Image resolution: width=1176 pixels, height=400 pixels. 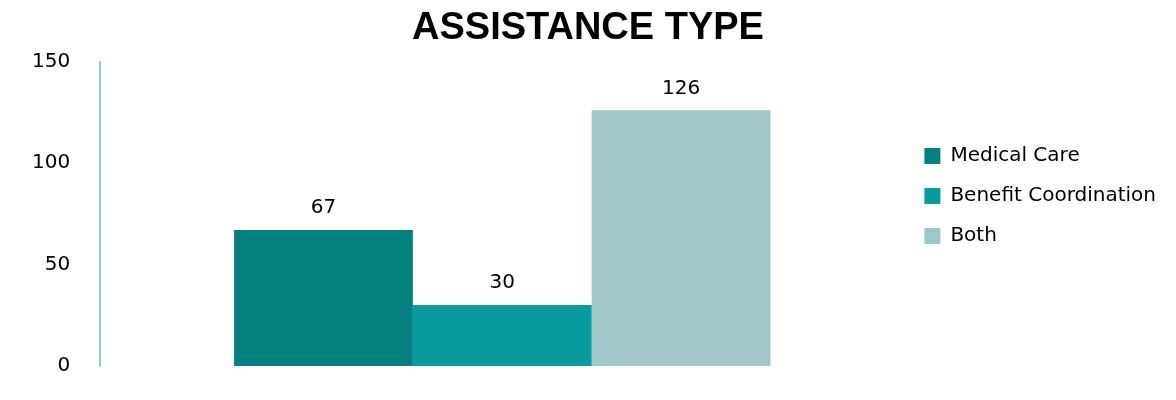 What do you see at coordinates (1015, 154) in the screenshot?
I see `legend-label: Medical Care` at bounding box center [1015, 154].